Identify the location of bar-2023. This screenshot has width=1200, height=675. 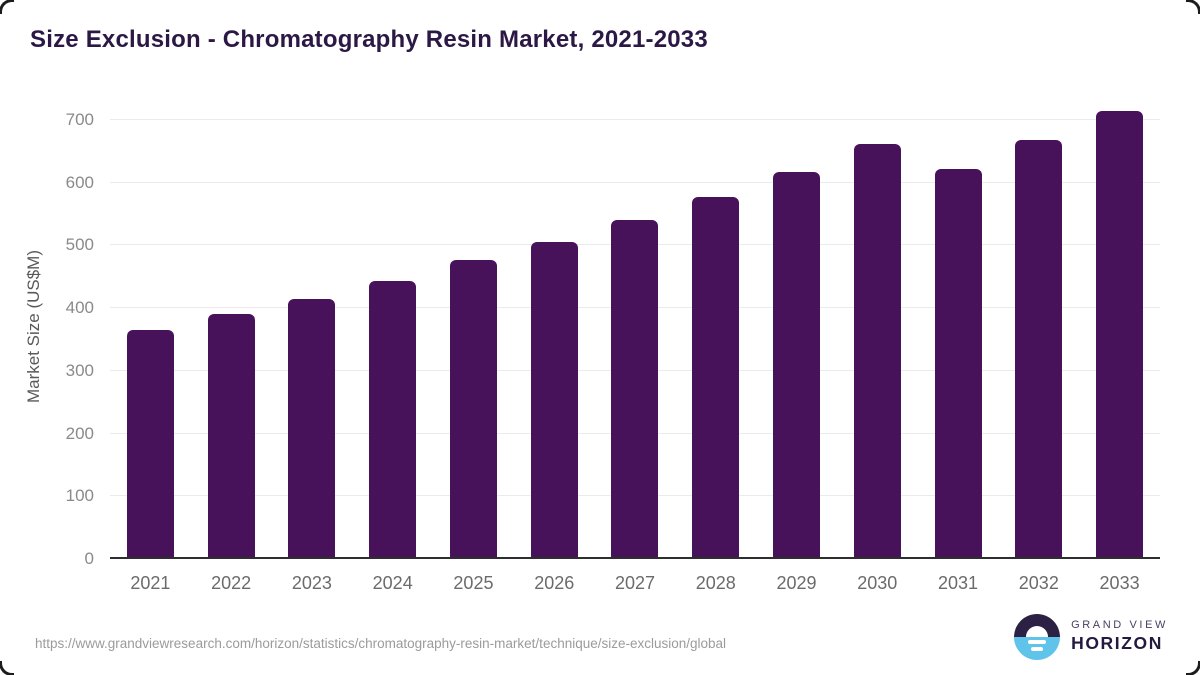
(312, 428).